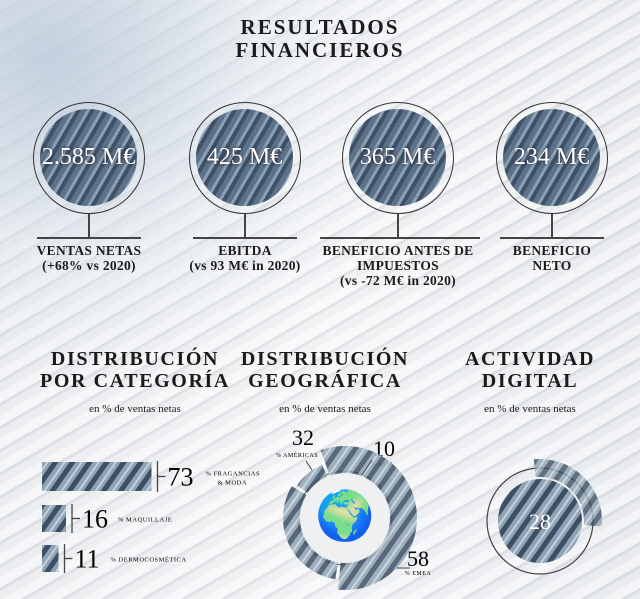 Image resolution: width=640 pixels, height=599 pixels. I want to click on kpi-note: (vs 93 M€ in 2020), so click(245, 265).